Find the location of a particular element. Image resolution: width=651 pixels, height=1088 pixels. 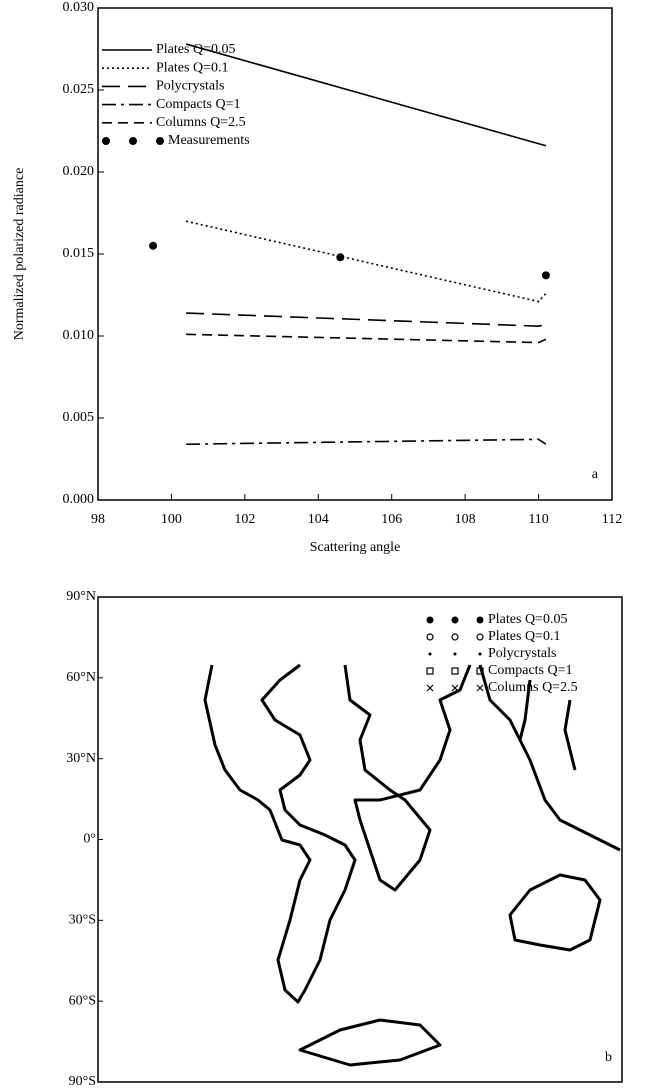

lat-tick-label: 90°S is located at coordinates (82, 1081).